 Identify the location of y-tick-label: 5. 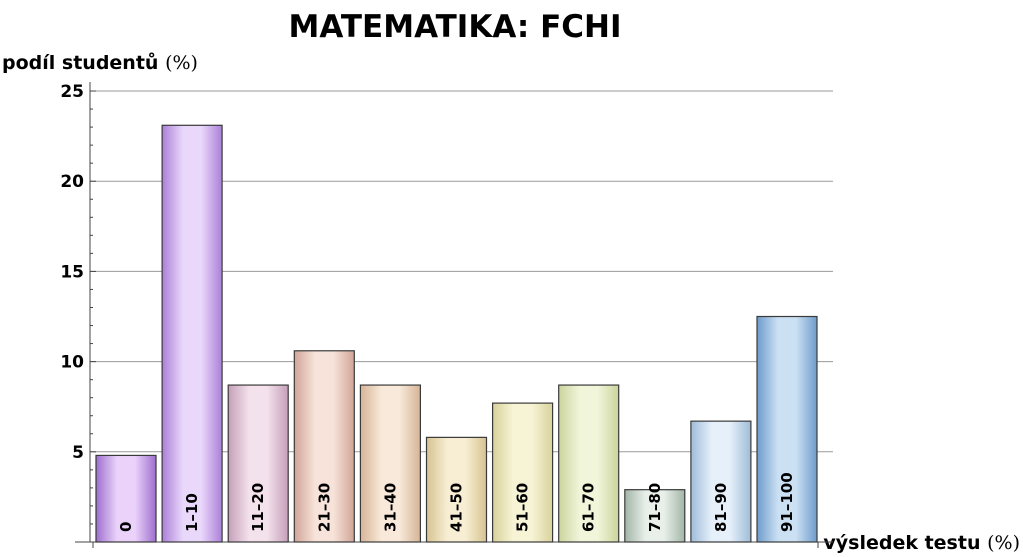
(78, 453).